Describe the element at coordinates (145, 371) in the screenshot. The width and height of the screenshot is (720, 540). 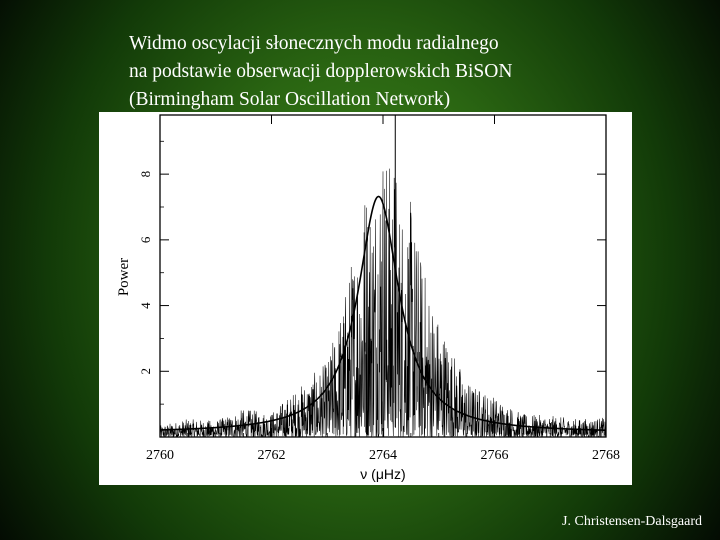
I see `y-tick-label: 2` at that location.